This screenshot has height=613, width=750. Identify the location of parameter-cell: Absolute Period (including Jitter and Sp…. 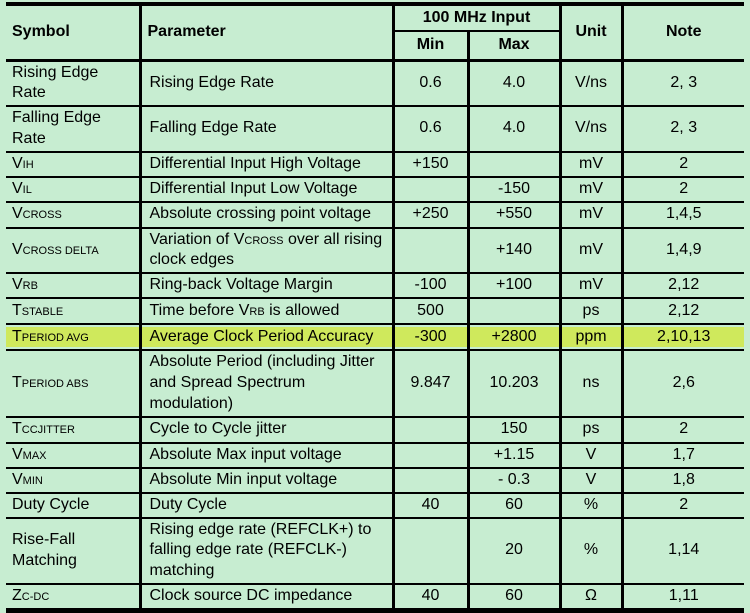
(265, 383).